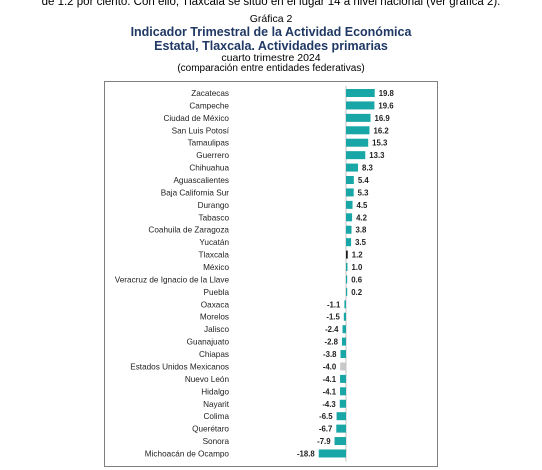 This screenshot has width=542, height=470. Describe the element at coordinates (214, 217) in the screenshot. I see `category-label: Tabasco` at that location.